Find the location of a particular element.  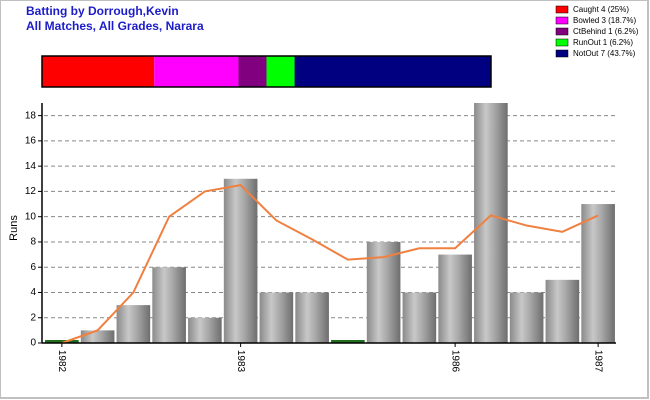

y-axis-label: Runs is located at coordinates (14, 228).